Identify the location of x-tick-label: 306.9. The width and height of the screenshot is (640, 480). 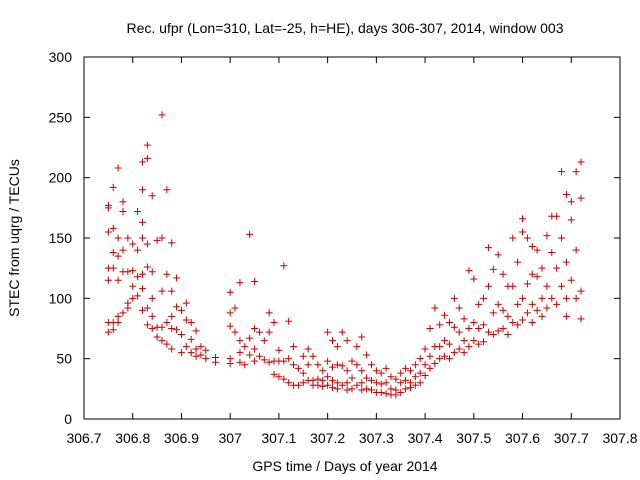
(181, 438).